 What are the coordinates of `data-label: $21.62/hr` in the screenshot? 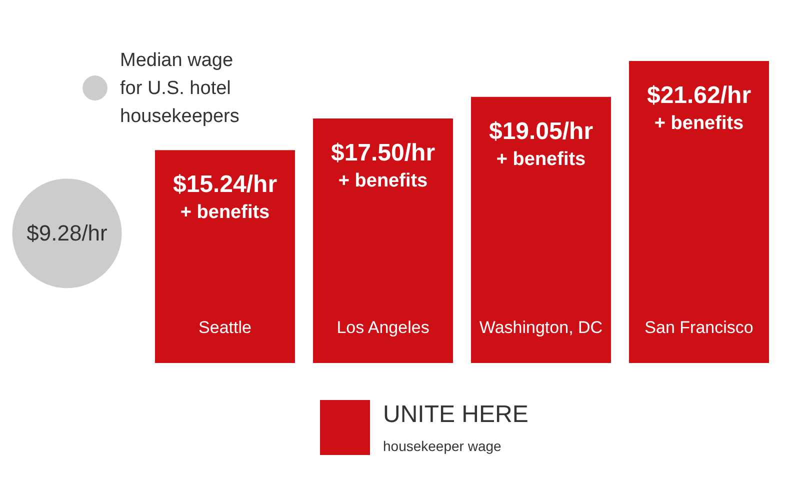 It's located at (699, 95).